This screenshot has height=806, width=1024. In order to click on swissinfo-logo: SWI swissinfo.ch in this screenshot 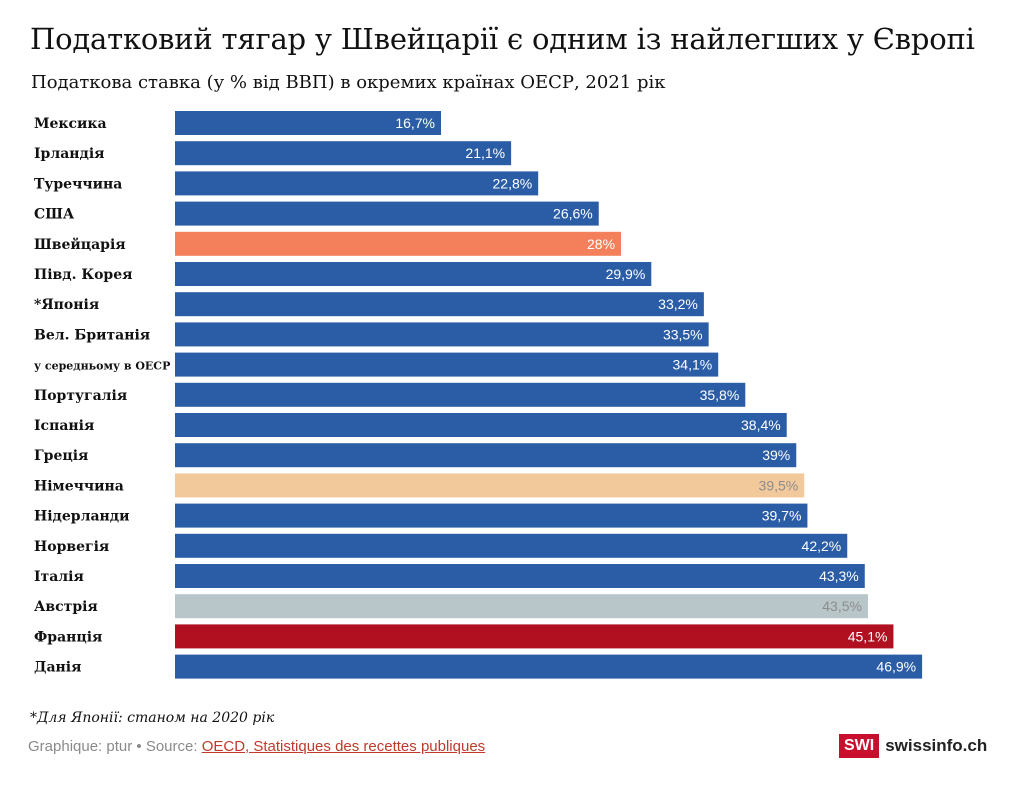, I will do `click(913, 746)`.